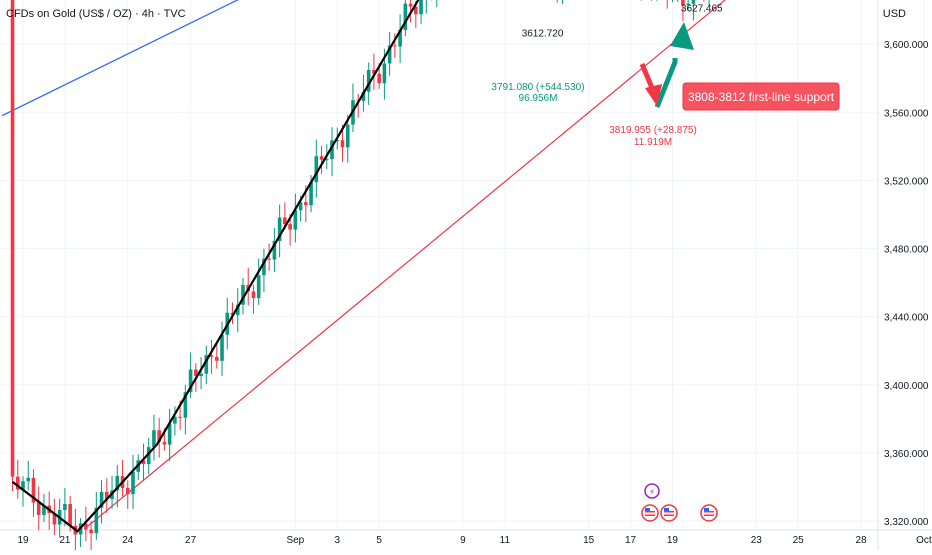 The height and width of the screenshot is (555, 932). What do you see at coordinates (463, 540) in the screenshot?
I see `x-tick-label: 9` at bounding box center [463, 540].